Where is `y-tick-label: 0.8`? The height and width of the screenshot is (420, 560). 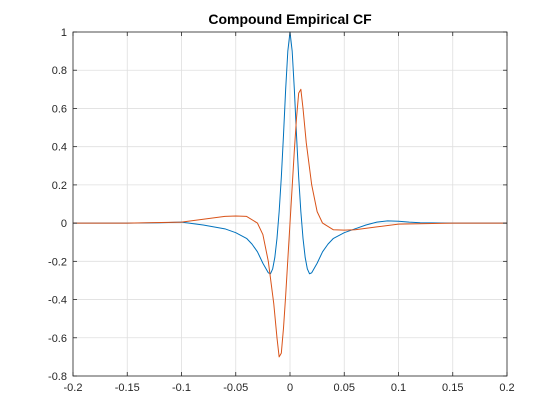
y-tick-label: 0.8 is located at coordinates (59, 71).